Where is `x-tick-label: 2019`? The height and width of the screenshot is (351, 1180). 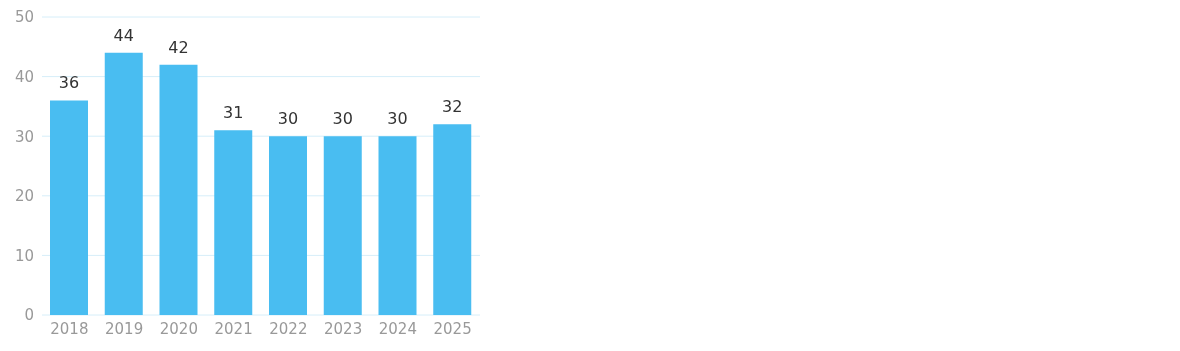 x-tick-label: 2019 is located at coordinates (124, 328).